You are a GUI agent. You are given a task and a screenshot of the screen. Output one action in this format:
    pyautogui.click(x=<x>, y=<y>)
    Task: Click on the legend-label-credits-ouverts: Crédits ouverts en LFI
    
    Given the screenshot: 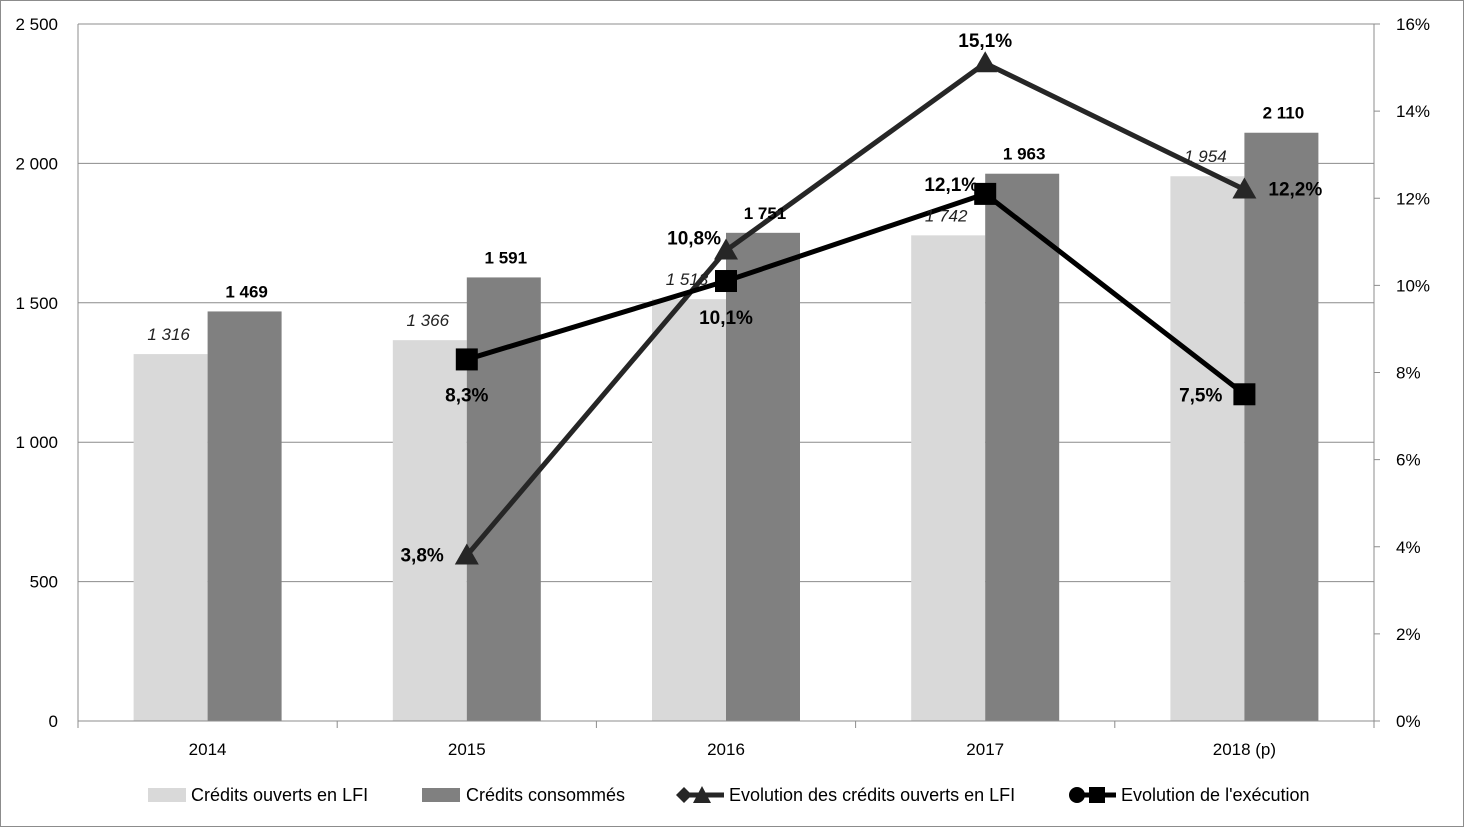 What is the action you would take?
    pyautogui.click(x=279, y=795)
    